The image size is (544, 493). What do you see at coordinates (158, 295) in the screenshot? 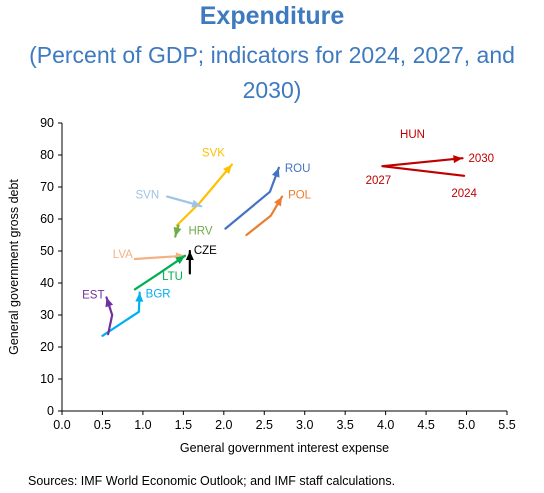
I see `data-label-bgr: BGR` at bounding box center [158, 295].